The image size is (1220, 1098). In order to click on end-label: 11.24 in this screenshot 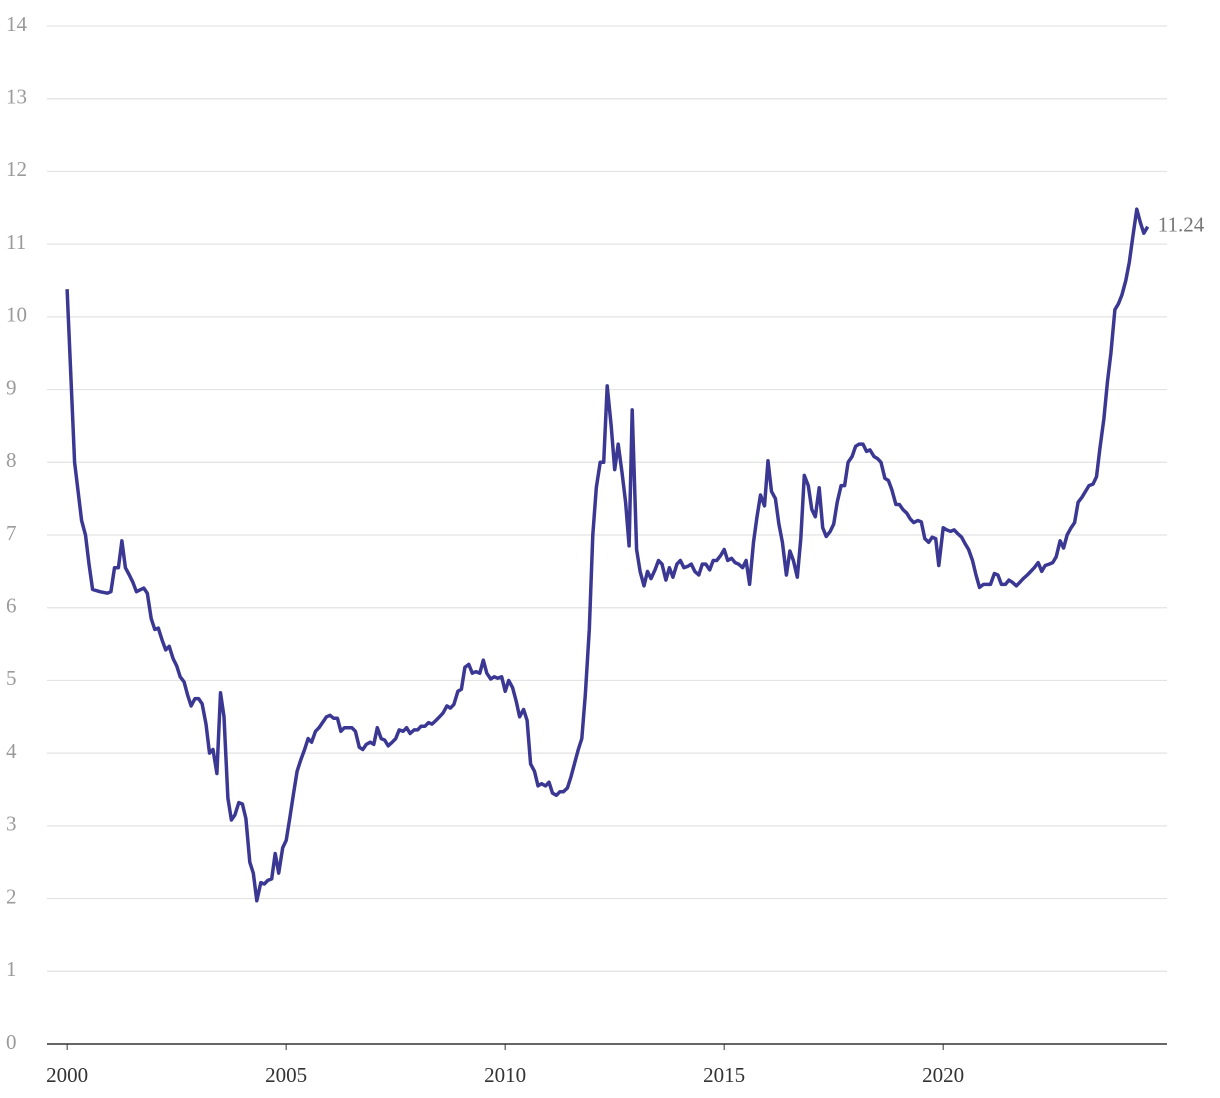, I will do `click(1181, 225)`.